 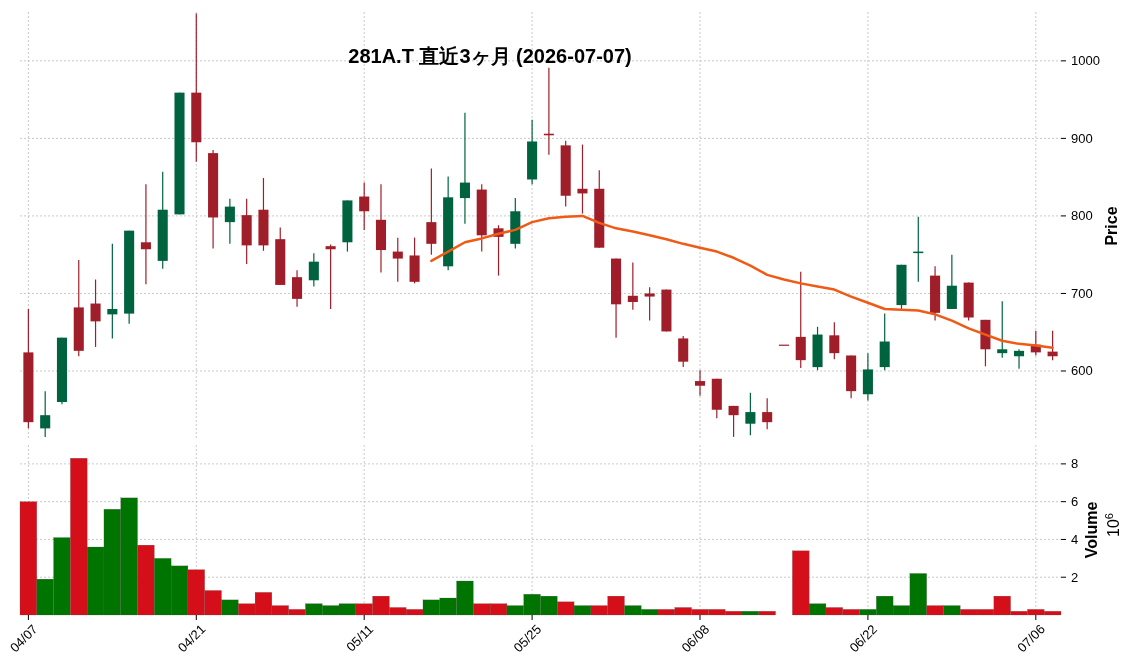 I want to click on y-tick-label: 600, so click(x=1082, y=371).